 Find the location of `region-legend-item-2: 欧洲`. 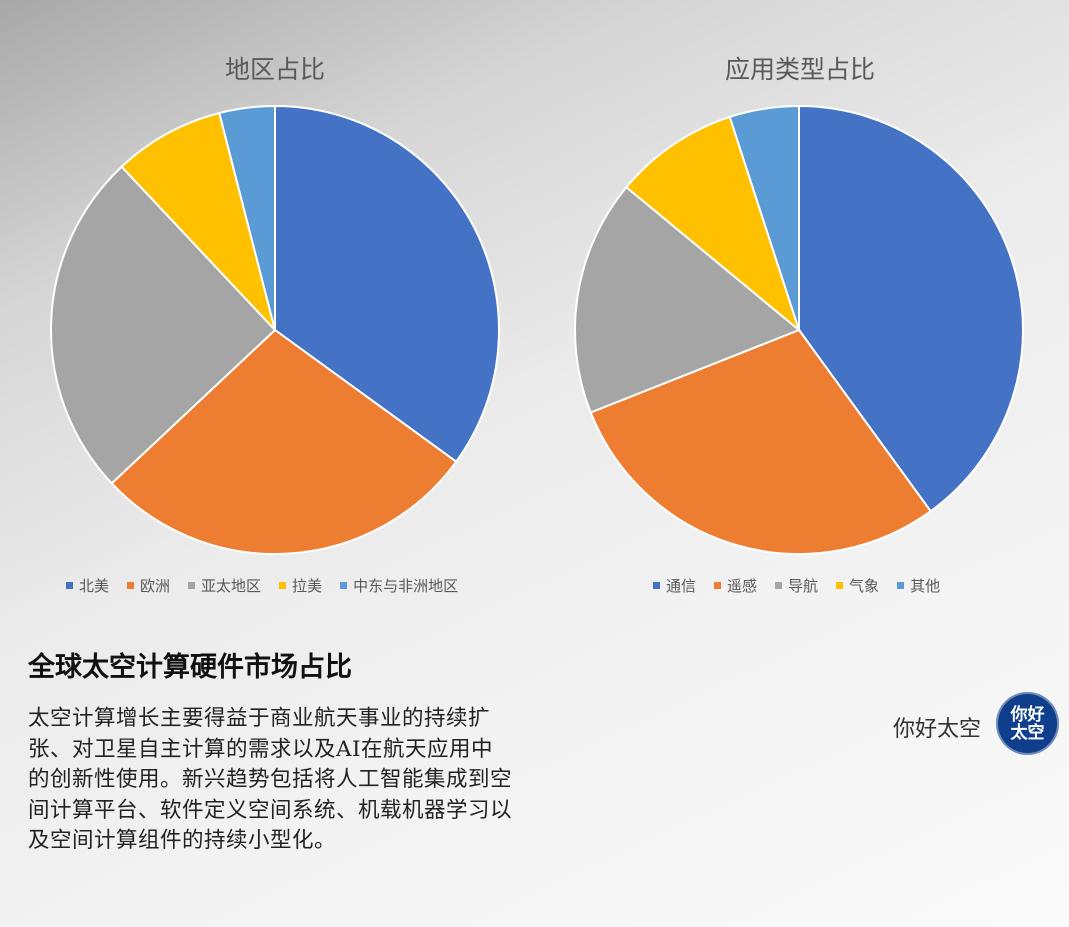

region-legend-item-2: 欧洲 is located at coordinates (148, 585).